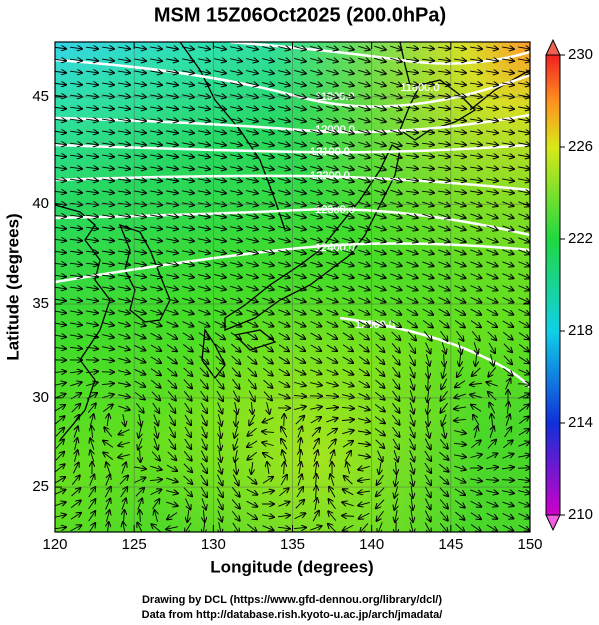 Image resolution: width=599 pixels, height=625 pixels. Describe the element at coordinates (580, 422) in the screenshot. I see `colorbar-tick-label: 214` at that location.